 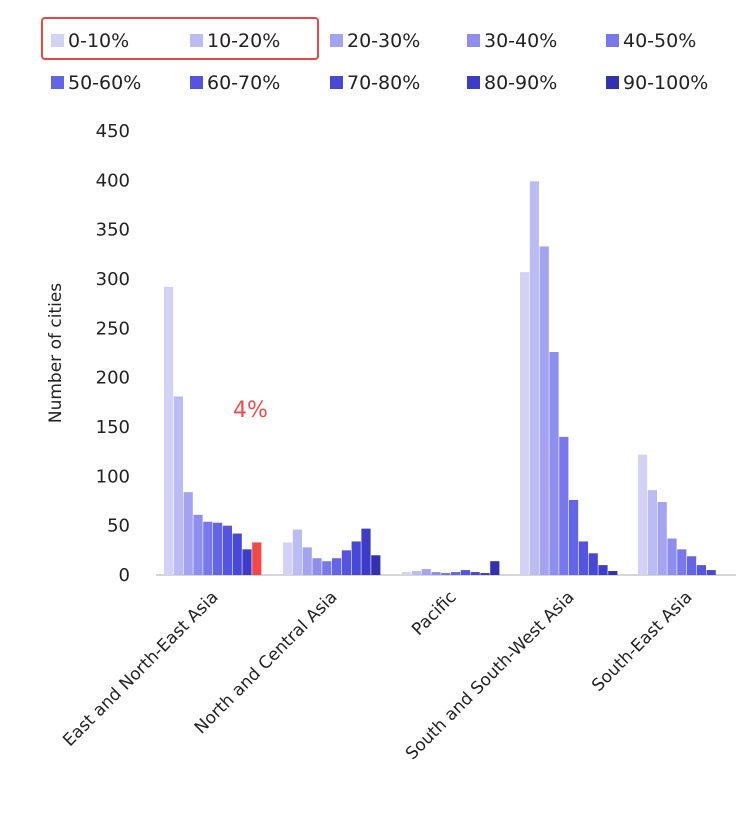 I want to click on y-tick-label-450: 450, so click(x=113, y=131).